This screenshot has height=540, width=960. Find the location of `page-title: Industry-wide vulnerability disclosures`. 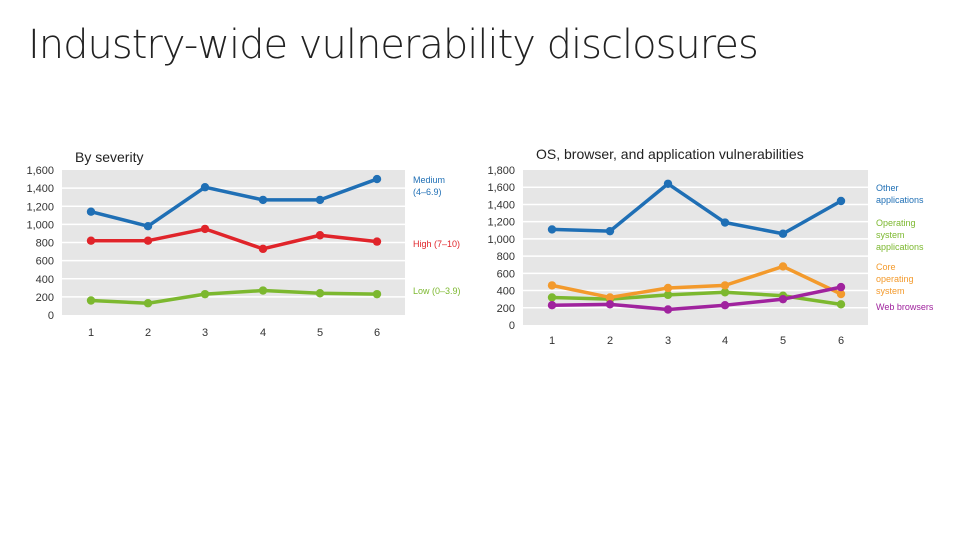

page-title: Industry-wide vulnerability disclosures is located at coordinates (393, 45).